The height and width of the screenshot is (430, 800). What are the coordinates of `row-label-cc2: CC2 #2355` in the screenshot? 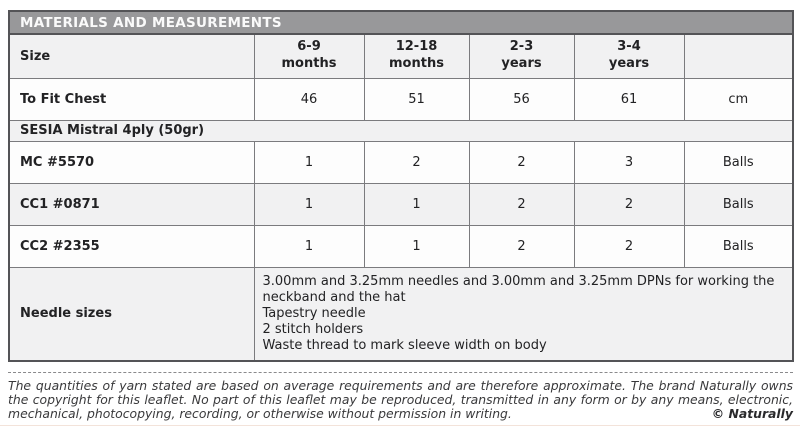 It's located at (131, 246).